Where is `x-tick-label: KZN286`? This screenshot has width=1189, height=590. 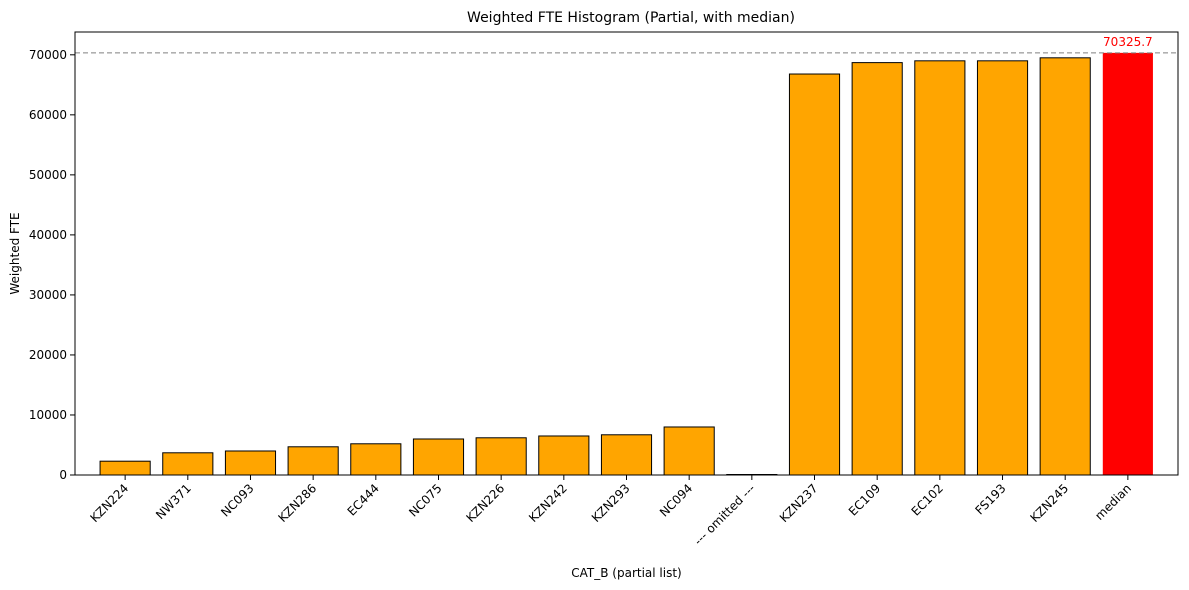 x-tick-label: KZN286 is located at coordinates (297, 503).